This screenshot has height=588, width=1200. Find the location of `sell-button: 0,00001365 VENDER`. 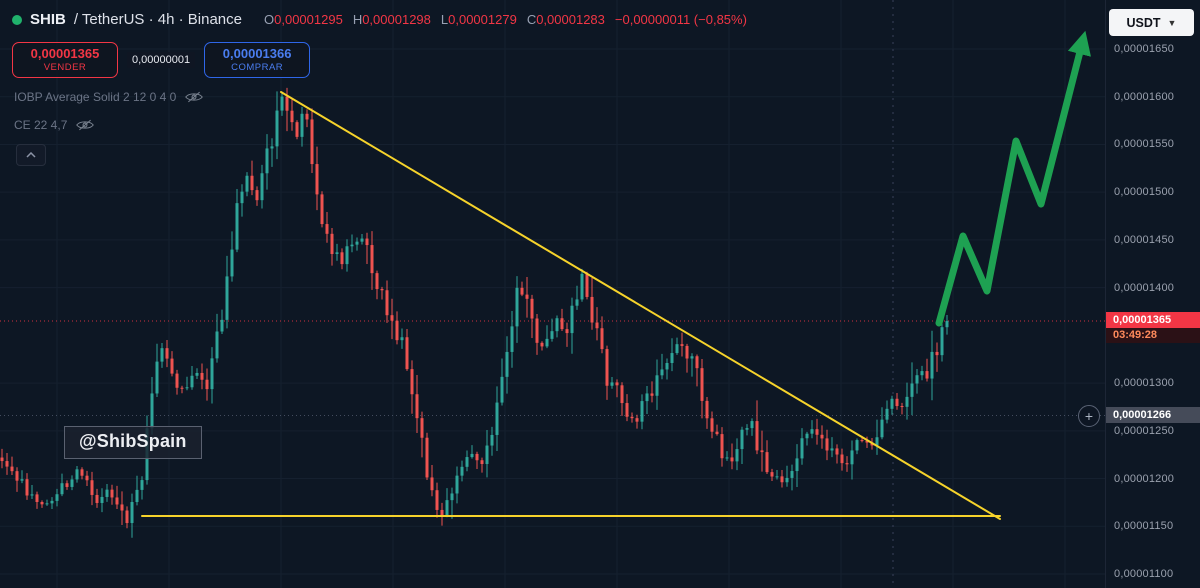

sell-button: 0,00001365 VENDER is located at coordinates (65, 60).